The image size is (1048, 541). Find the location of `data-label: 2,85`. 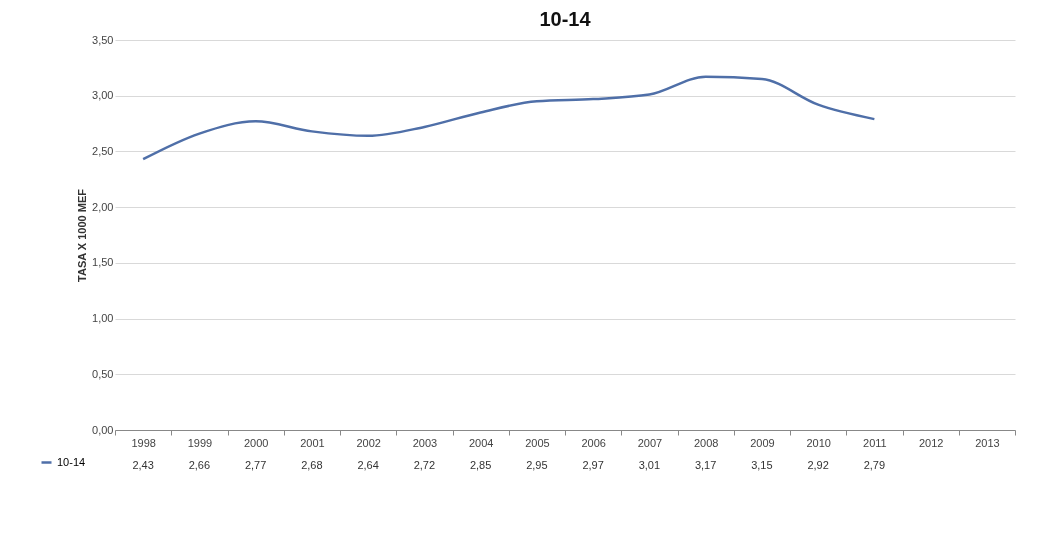

data-label: 2,85 is located at coordinates (480, 465).